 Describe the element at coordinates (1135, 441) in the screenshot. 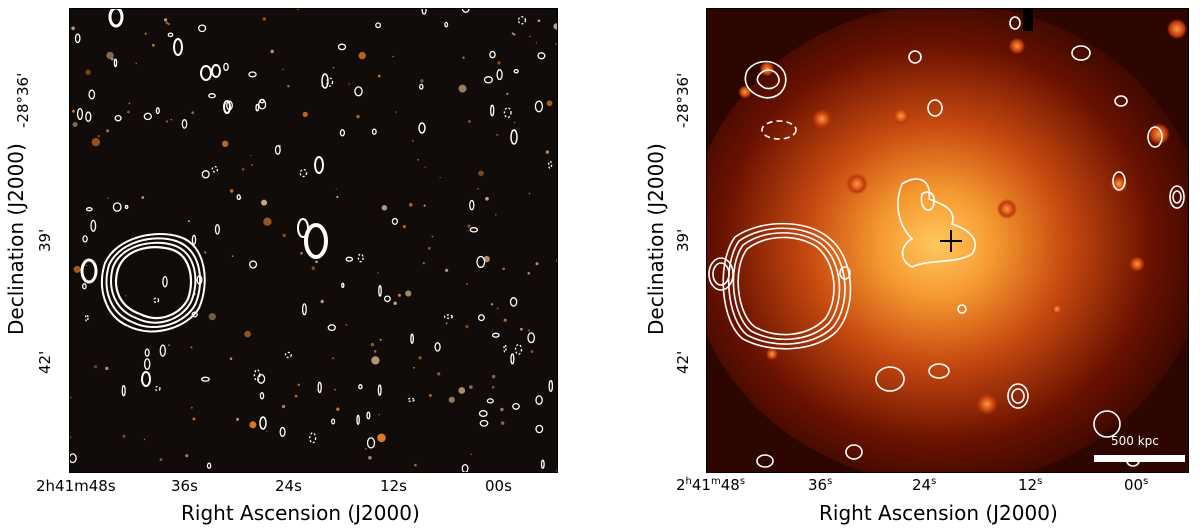

I see `scale-bar-label: 500 kpc` at that location.